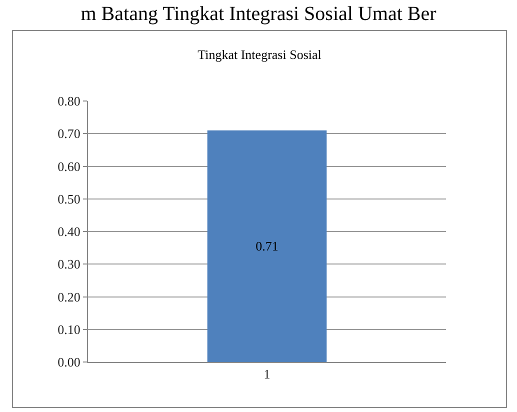 The height and width of the screenshot is (412, 517). Describe the element at coordinates (69, 329) in the screenshot. I see `y-tick-label: 0.10` at that location.